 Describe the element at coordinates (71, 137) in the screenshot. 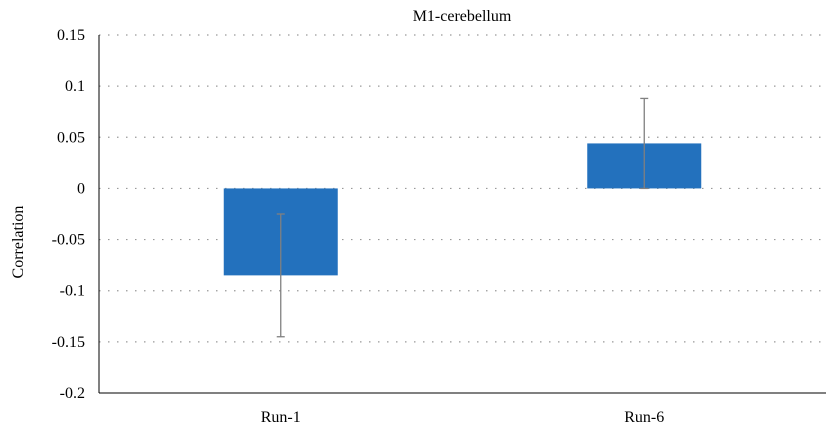

I see `y-tick-label: 0.05` at that location.